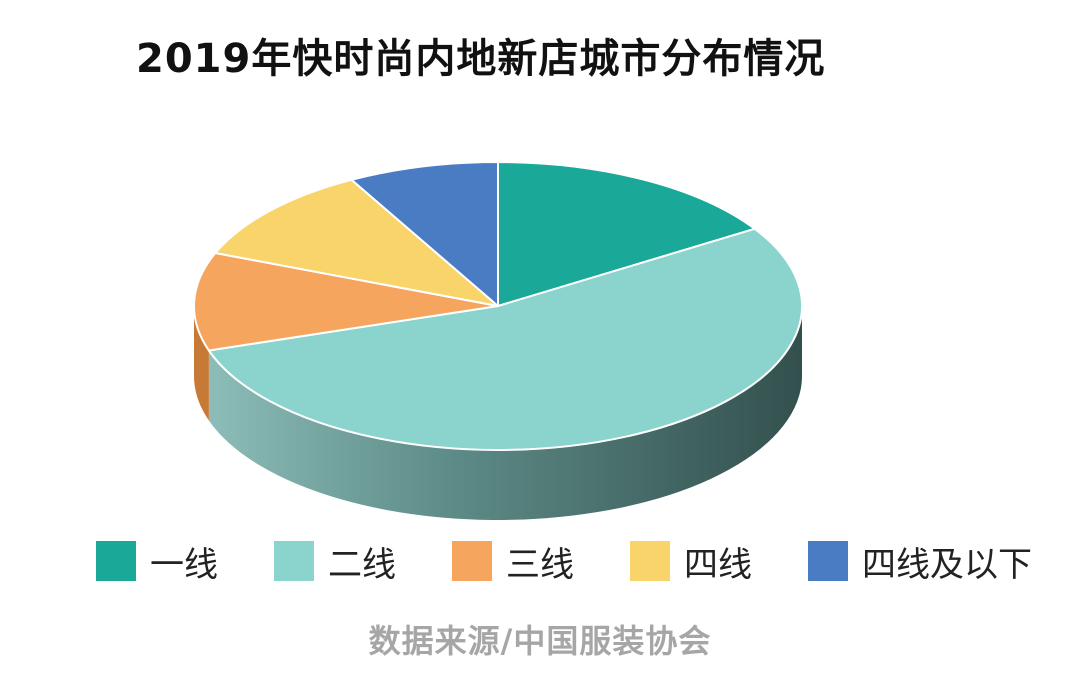 The height and width of the screenshot is (684, 1080). Describe the element at coordinates (540, 641) in the screenshot. I see `source-note: 数据来源/中国服装协会` at that location.